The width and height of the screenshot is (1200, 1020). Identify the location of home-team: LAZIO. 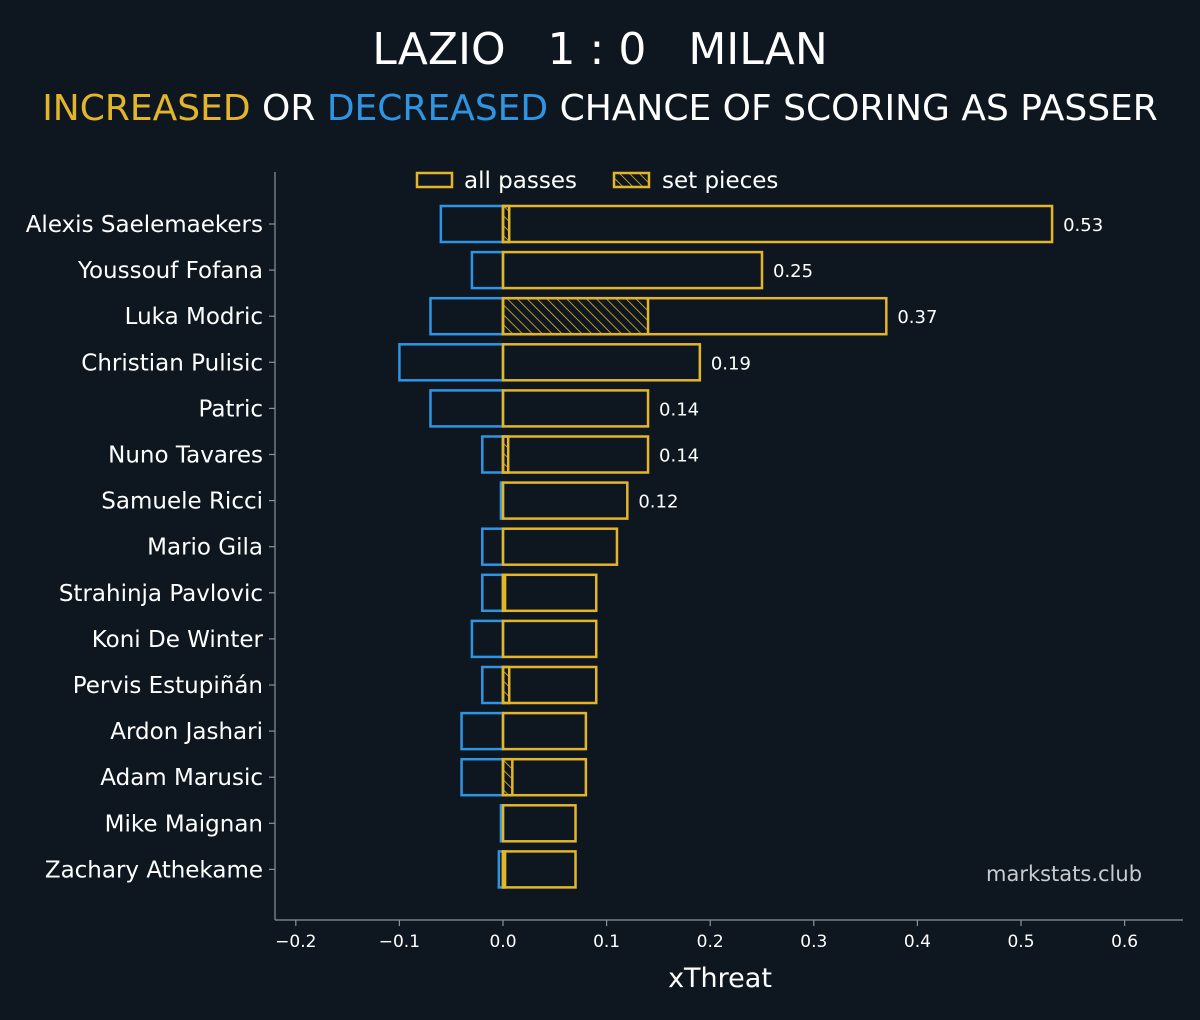
(439, 49).